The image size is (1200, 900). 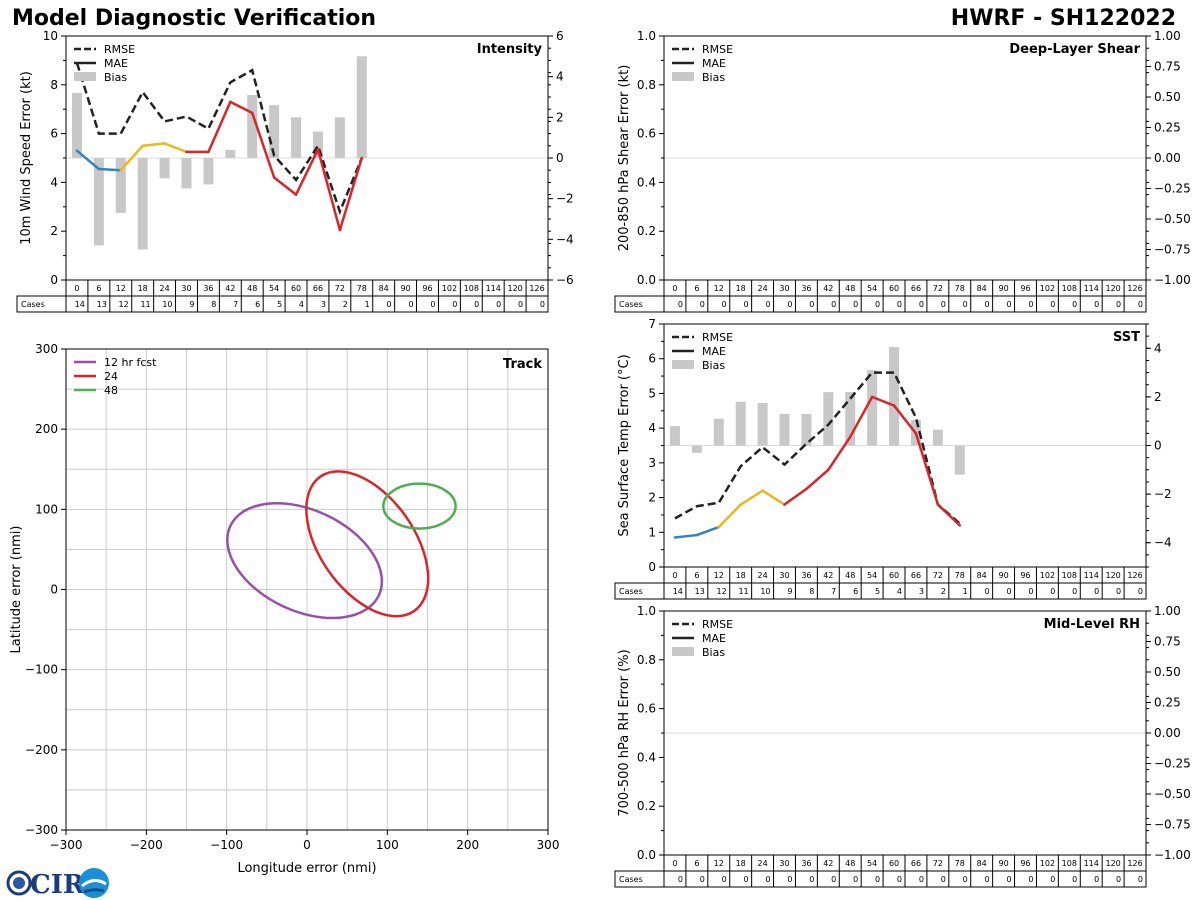 What do you see at coordinates (683, 76) in the screenshot?
I see `shear-legend-bias-swatch` at bounding box center [683, 76].